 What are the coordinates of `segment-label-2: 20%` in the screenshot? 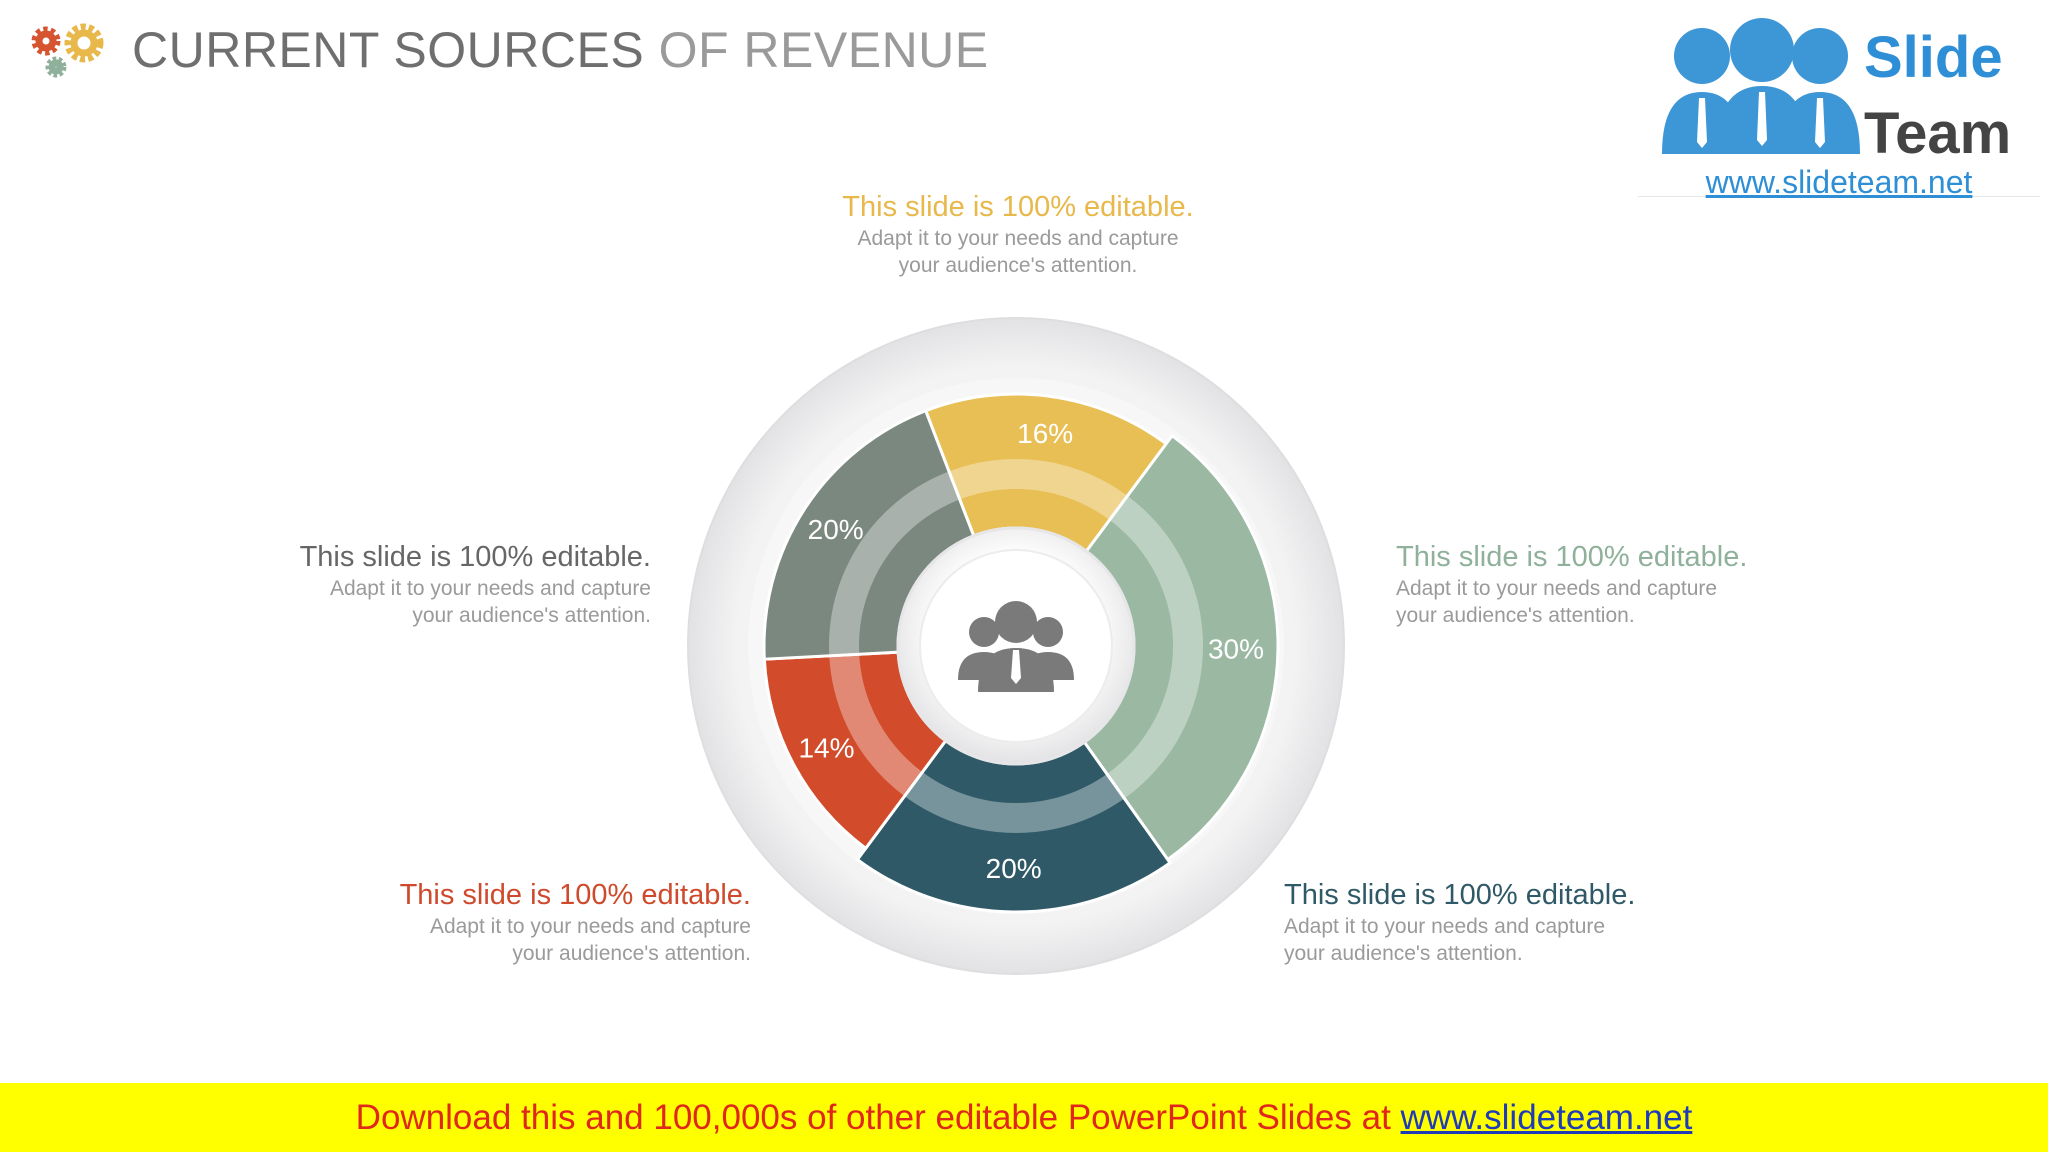 It's located at (1014, 868).